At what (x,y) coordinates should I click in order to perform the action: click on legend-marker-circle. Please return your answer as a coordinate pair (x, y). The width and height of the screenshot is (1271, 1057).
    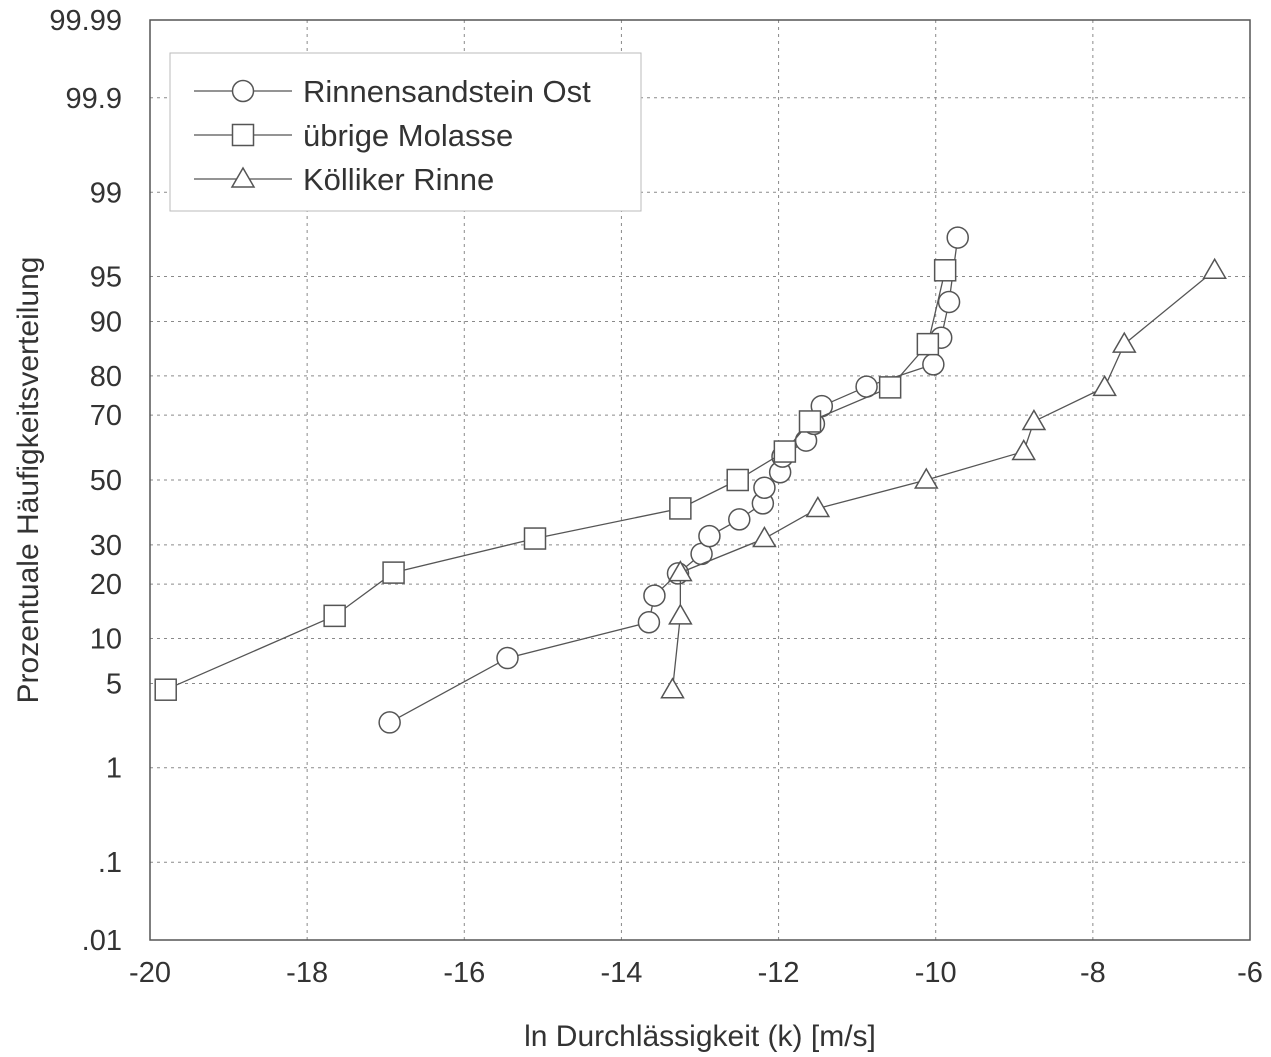
    Looking at the image, I should click on (243, 91).